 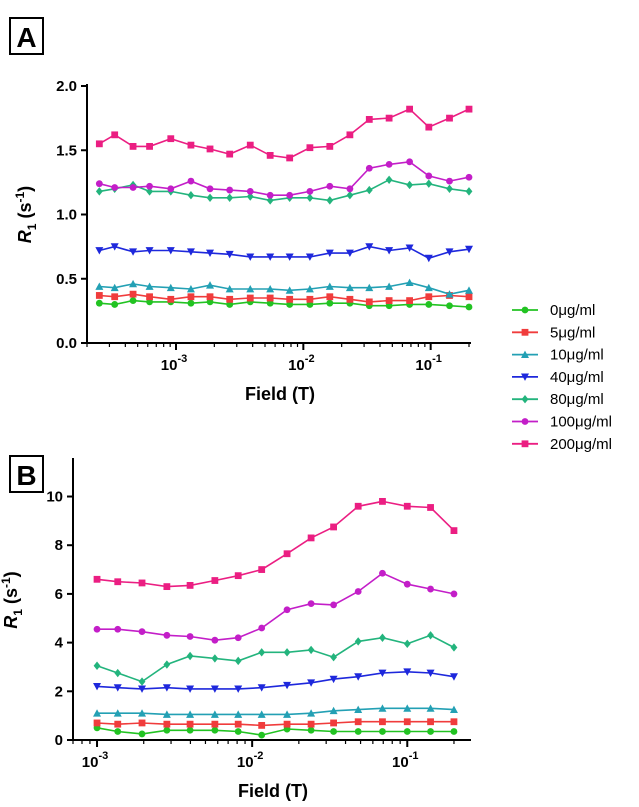 I want to click on legend-item: 5μg/ml, so click(x=553, y=332).